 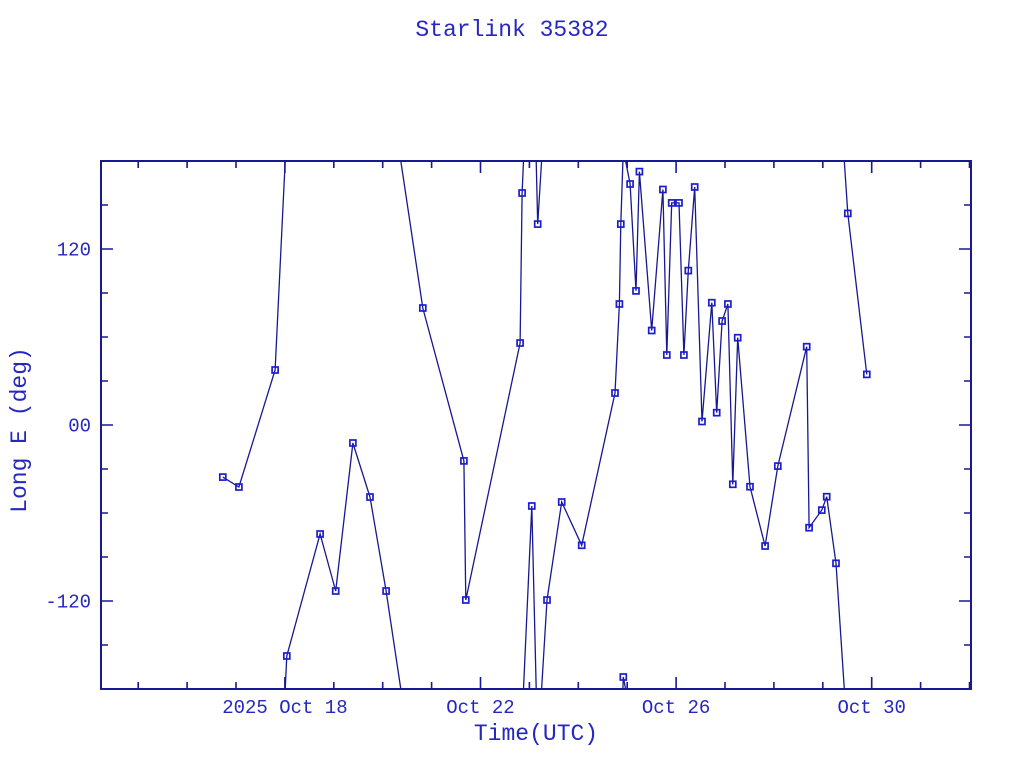 What do you see at coordinates (74, 251) in the screenshot?
I see `y-tick-label: 120` at bounding box center [74, 251].